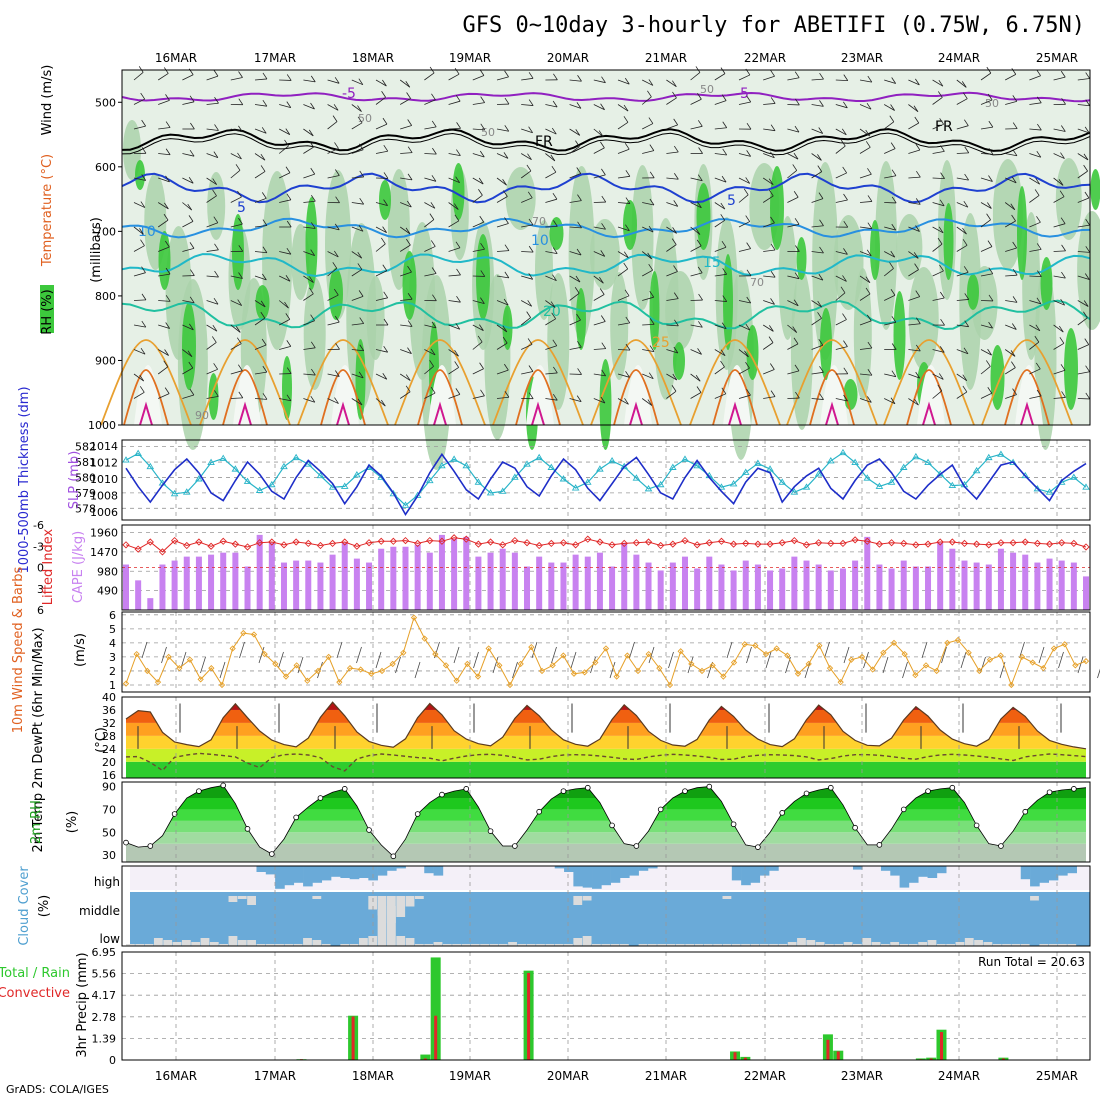 Image resolution: width=1100 pixels, height=1100 pixels. What do you see at coordinates (544, 142) in the screenshot?
I see `temperature-contour-label: FR` at bounding box center [544, 142].